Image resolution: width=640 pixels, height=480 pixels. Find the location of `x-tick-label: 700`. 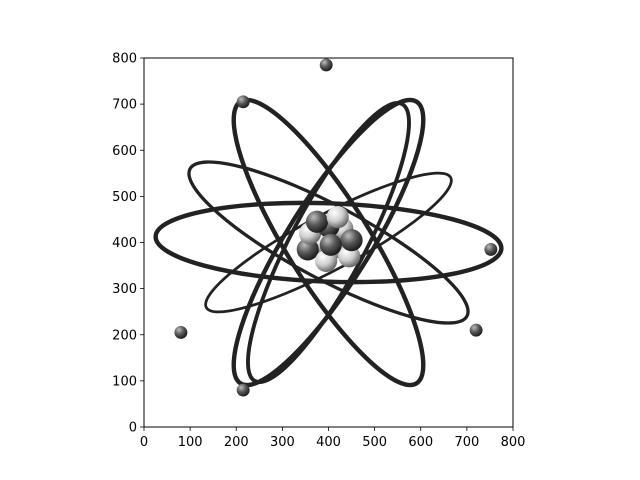

x-tick-label: 700 is located at coordinates (466, 442).